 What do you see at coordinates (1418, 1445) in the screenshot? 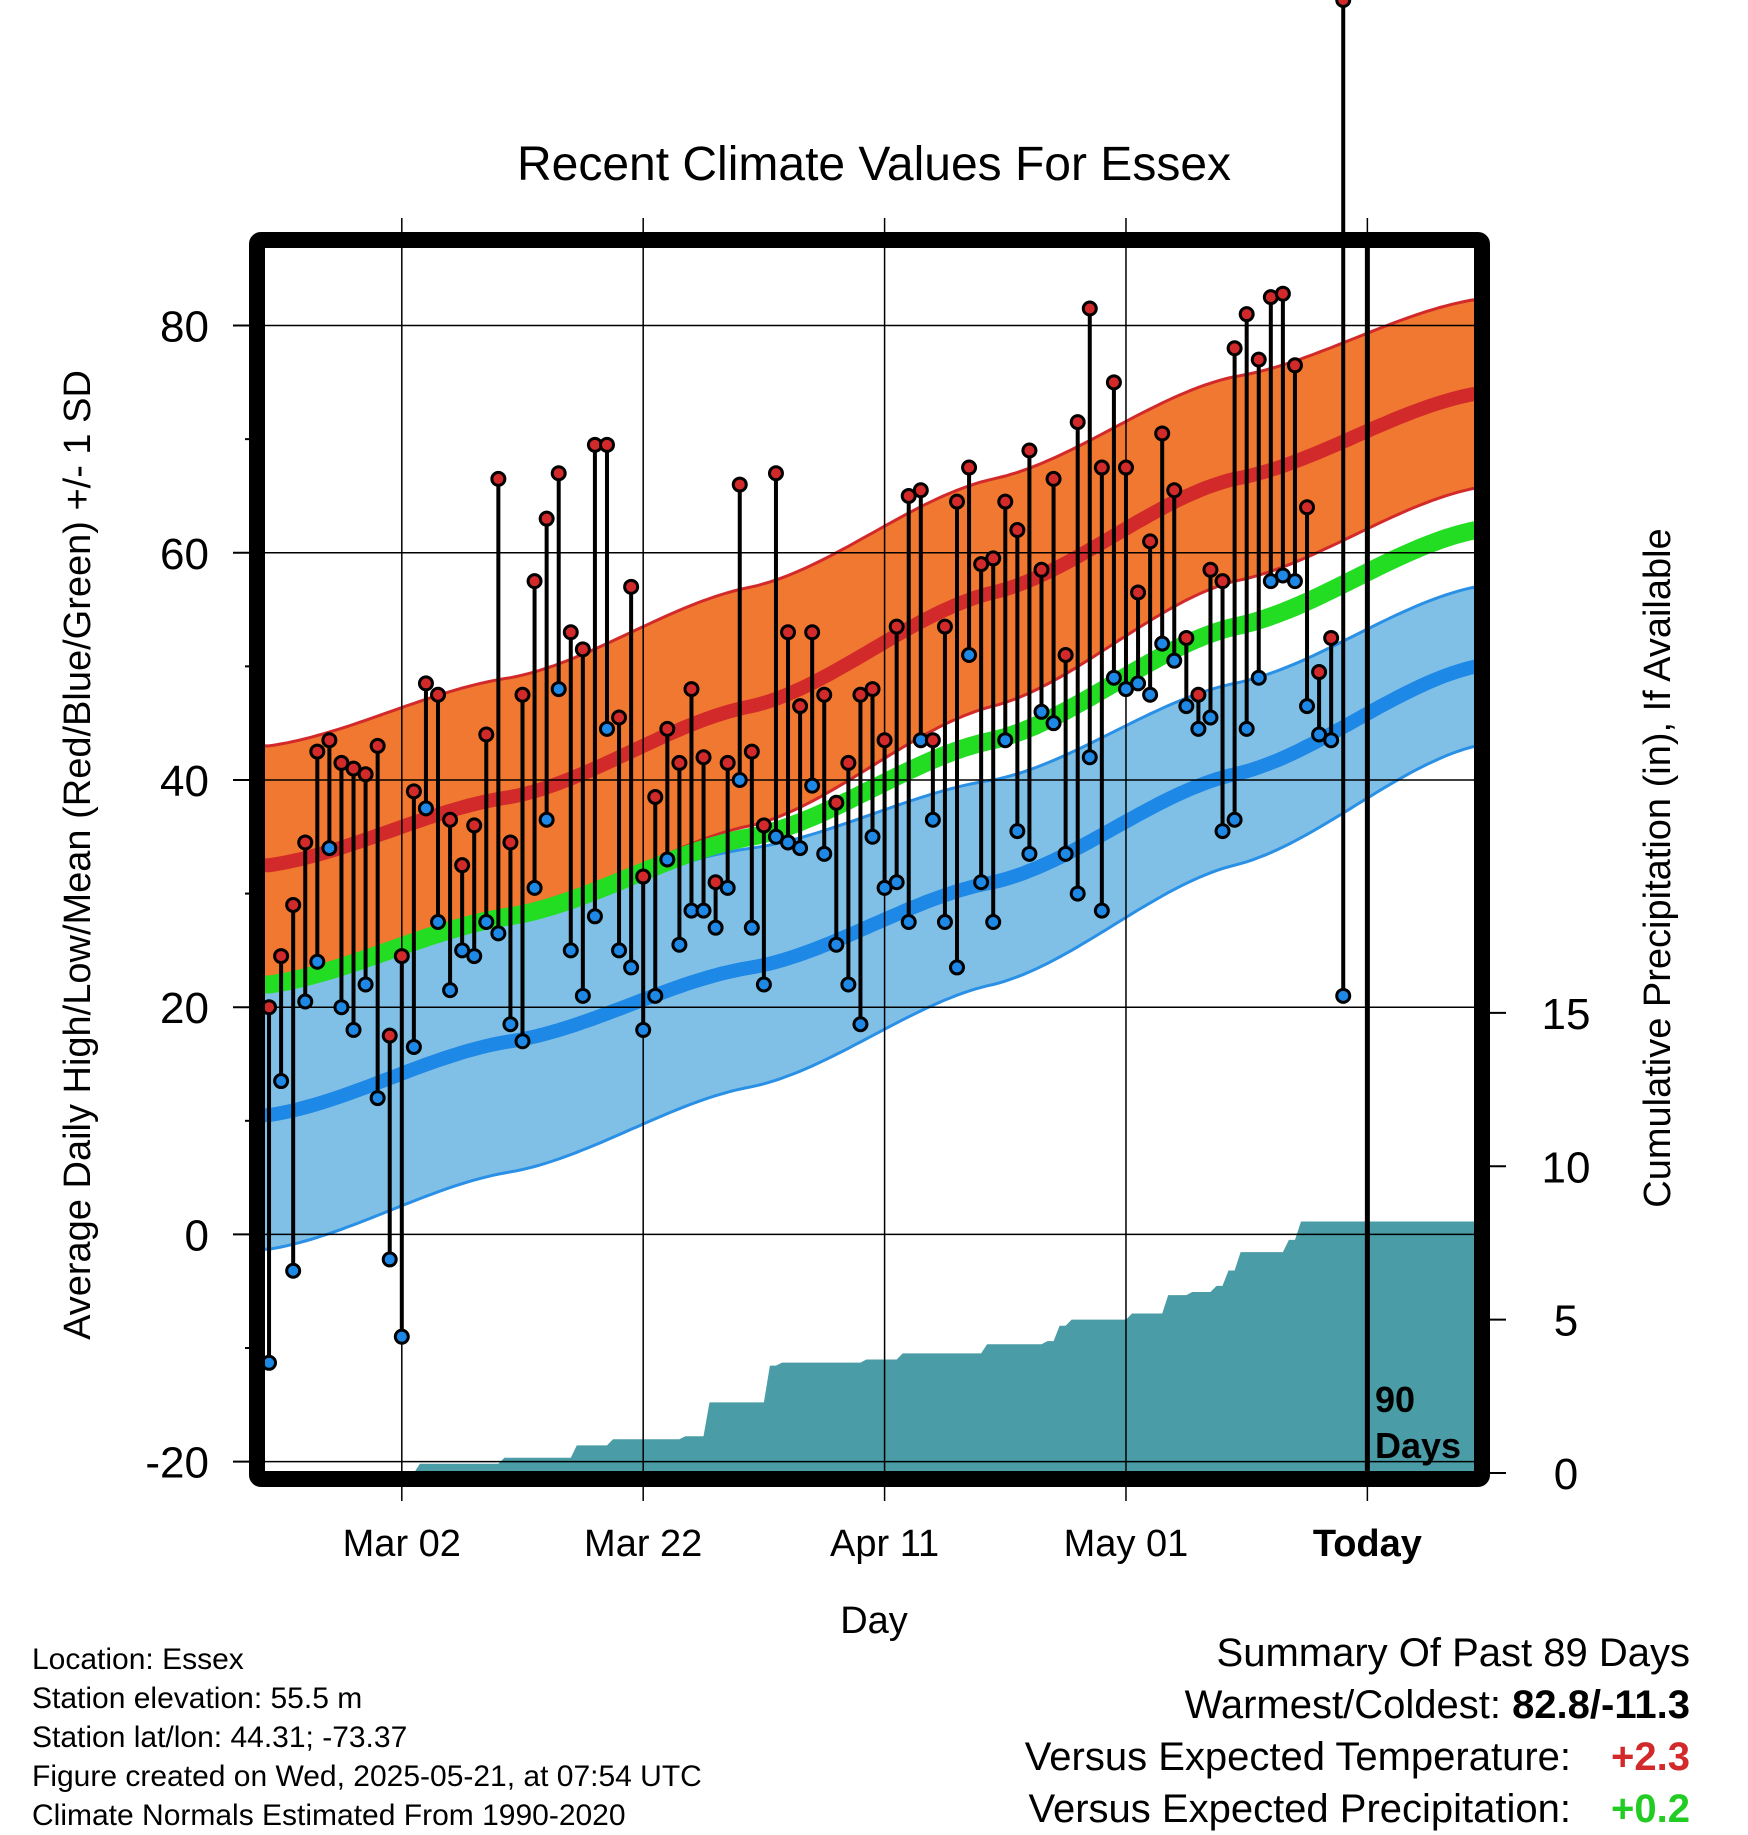
I see `today-days-word: Days` at bounding box center [1418, 1445].